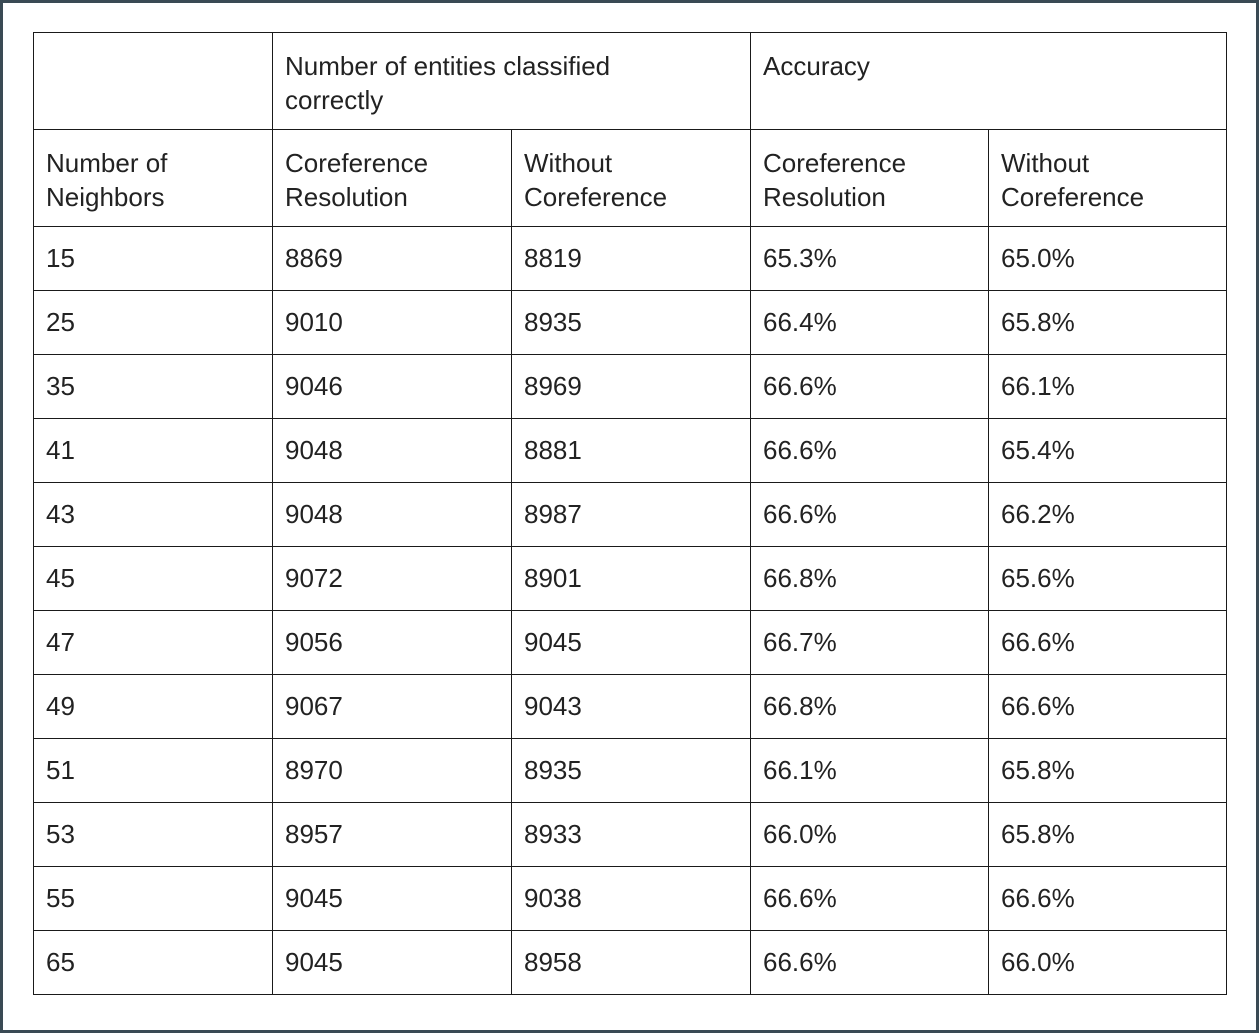 Image resolution: width=1259 pixels, height=1033 pixels. I want to click on cell-count-no-coref: 8819, so click(631, 258).